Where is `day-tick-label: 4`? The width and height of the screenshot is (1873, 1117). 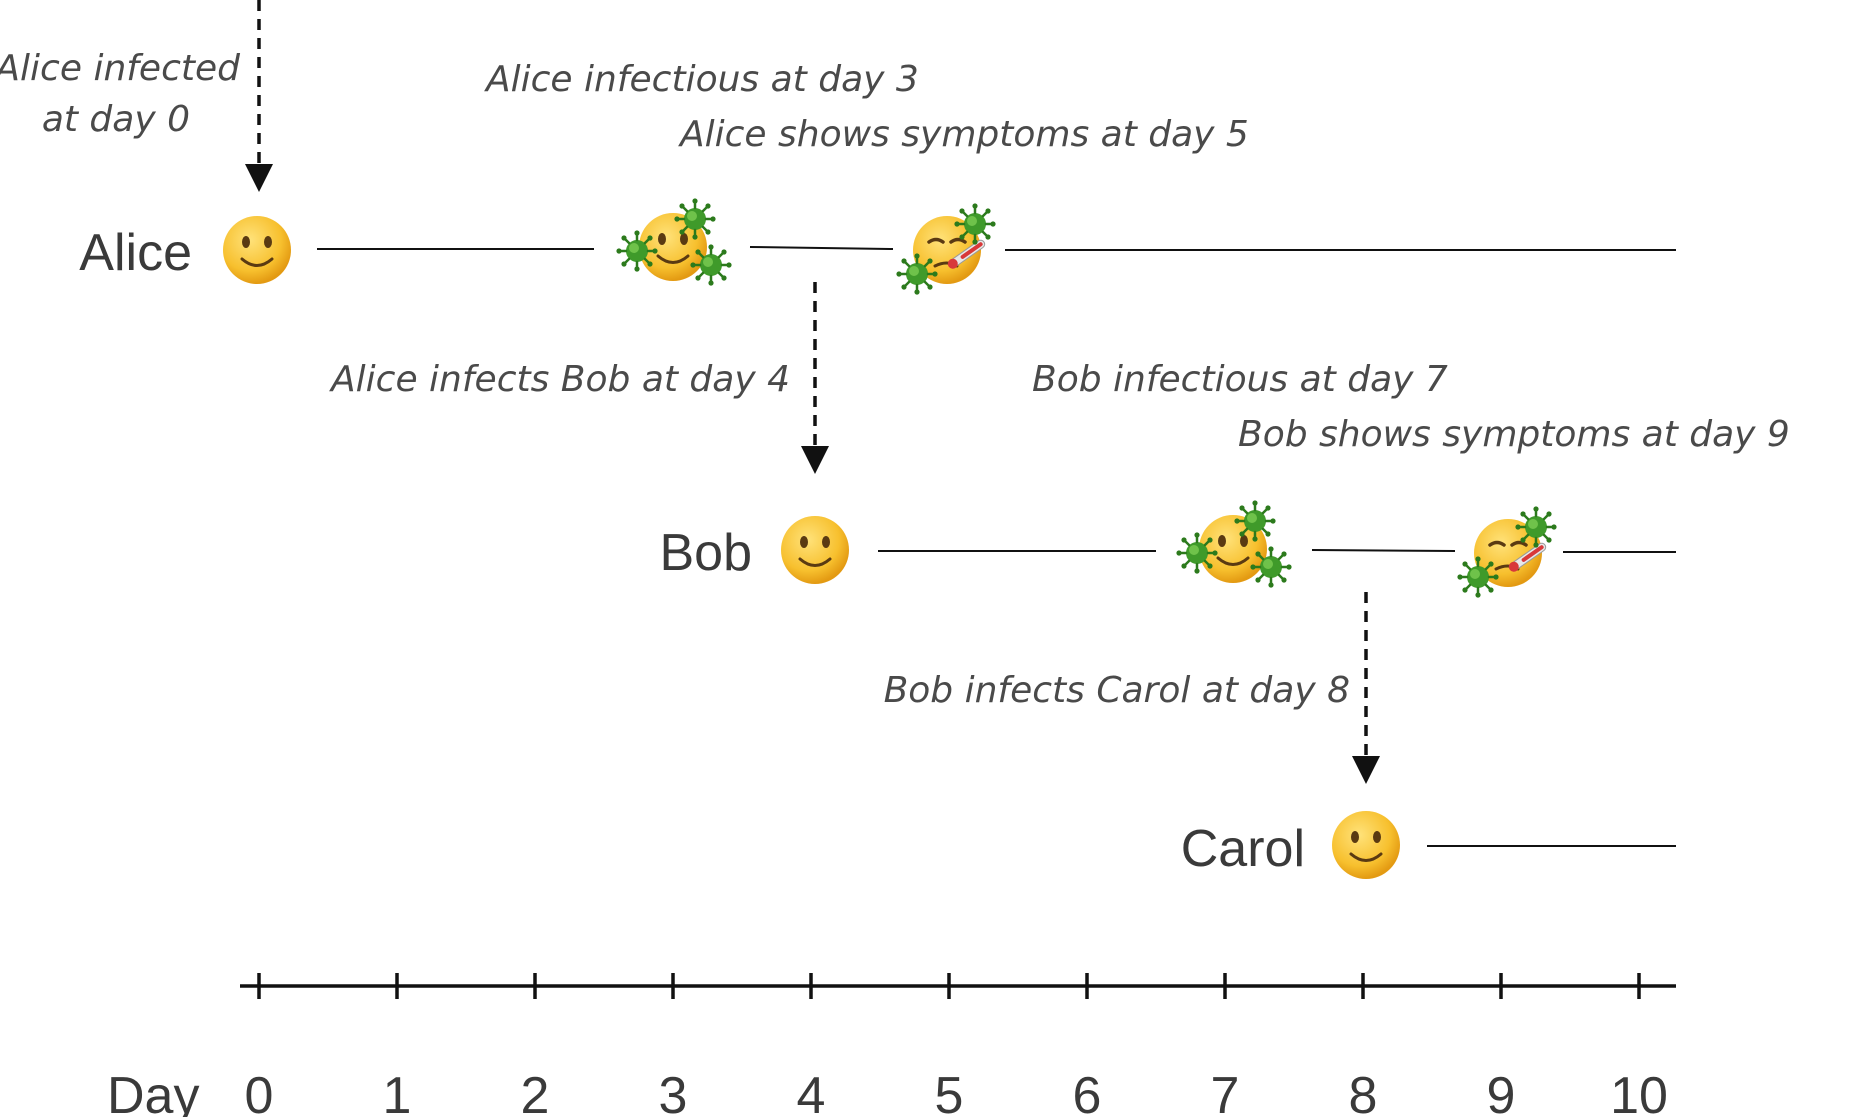 day-tick-label: 4 is located at coordinates (811, 1092).